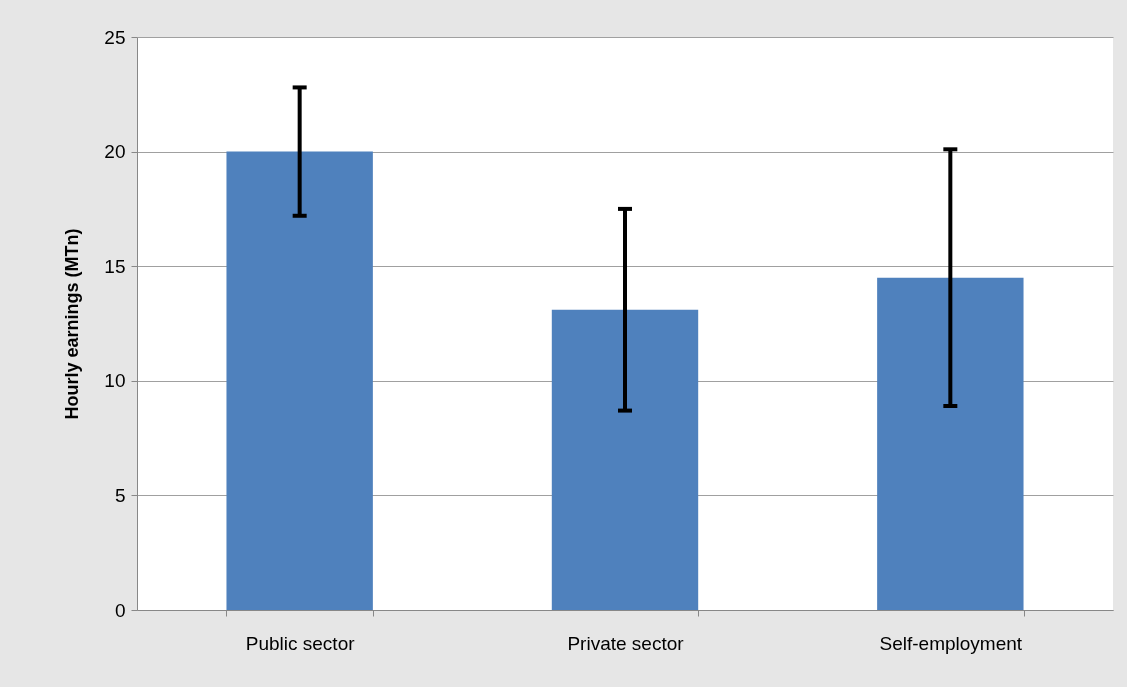 This screenshot has height=687, width=1127. What do you see at coordinates (115, 381) in the screenshot?
I see `y-tick-label: 10` at bounding box center [115, 381].